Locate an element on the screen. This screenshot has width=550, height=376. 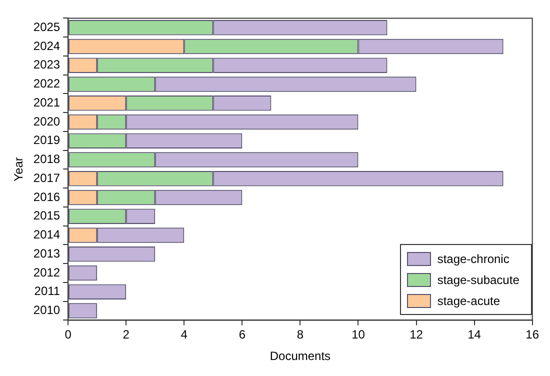
y-tick-label: 2015 is located at coordinates (46, 215).